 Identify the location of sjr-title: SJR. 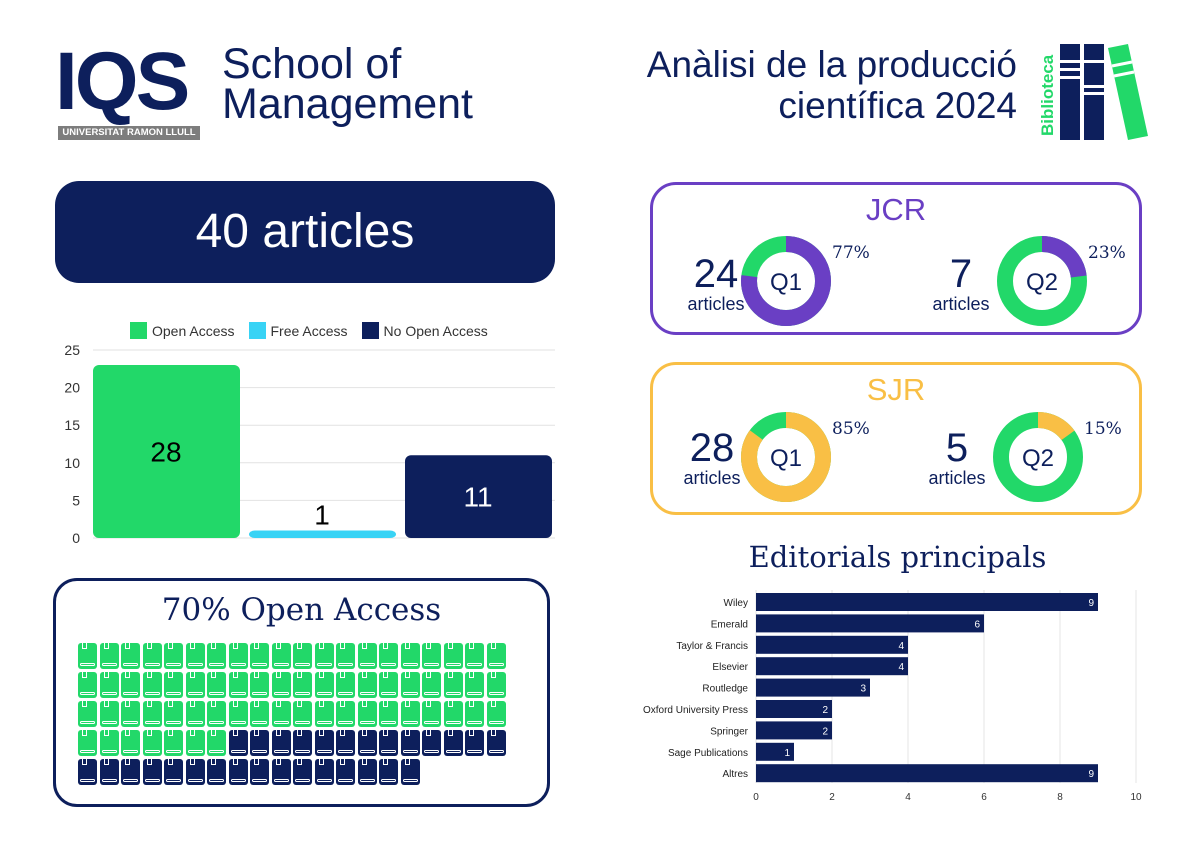
(896, 389).